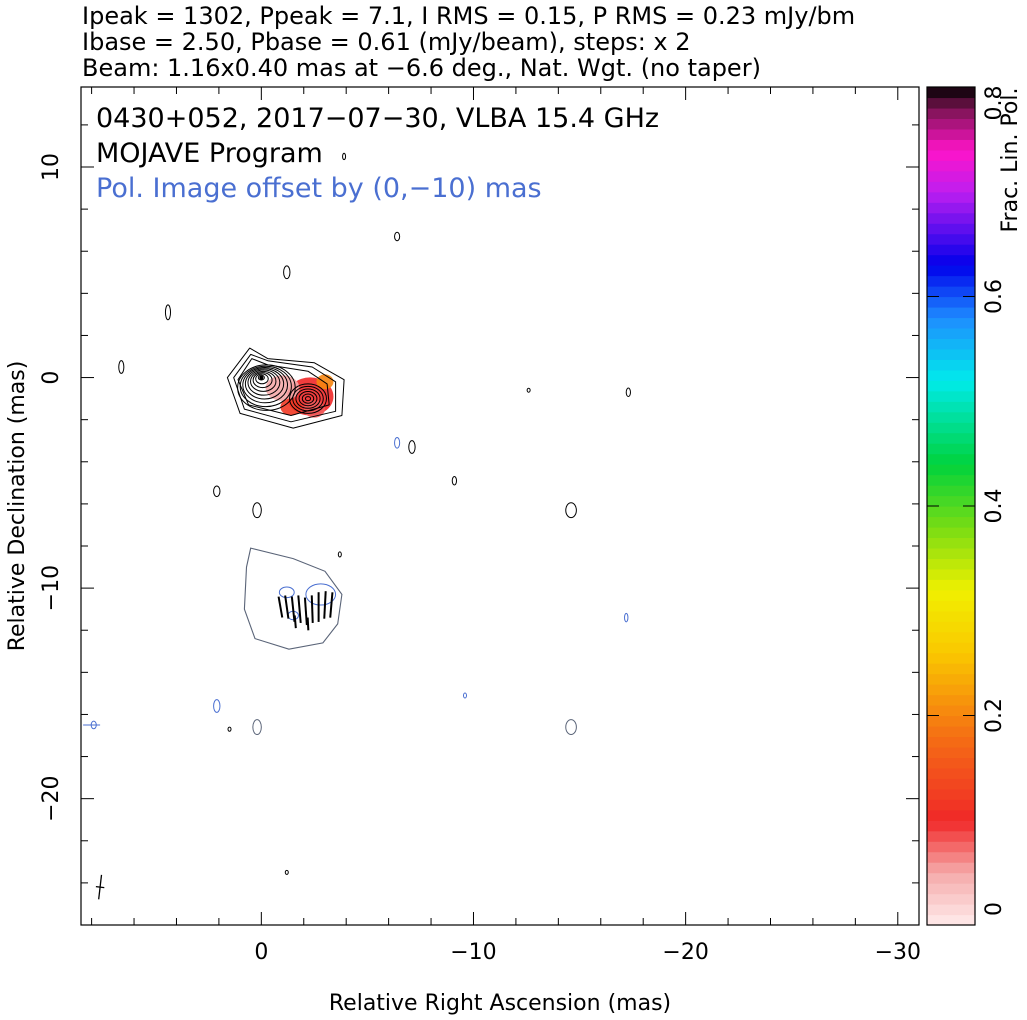 This screenshot has height=1020, width=1027. Describe the element at coordinates (994, 103) in the screenshot. I see `colorbar-tick-label: 0.8` at that location.